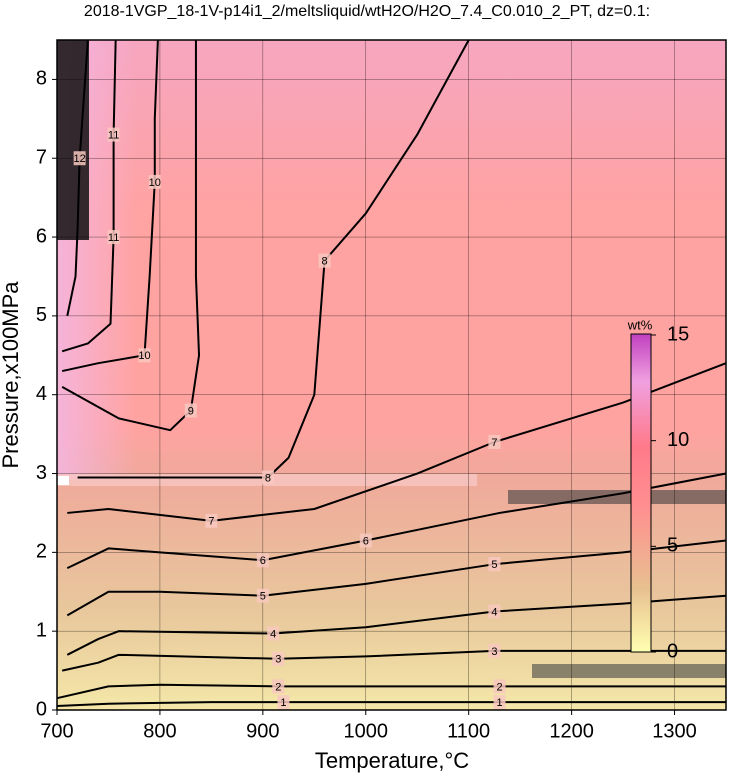 The width and height of the screenshot is (734, 776). I want to click on y-axis-label: Pressure,x100MPa, so click(11, 375).